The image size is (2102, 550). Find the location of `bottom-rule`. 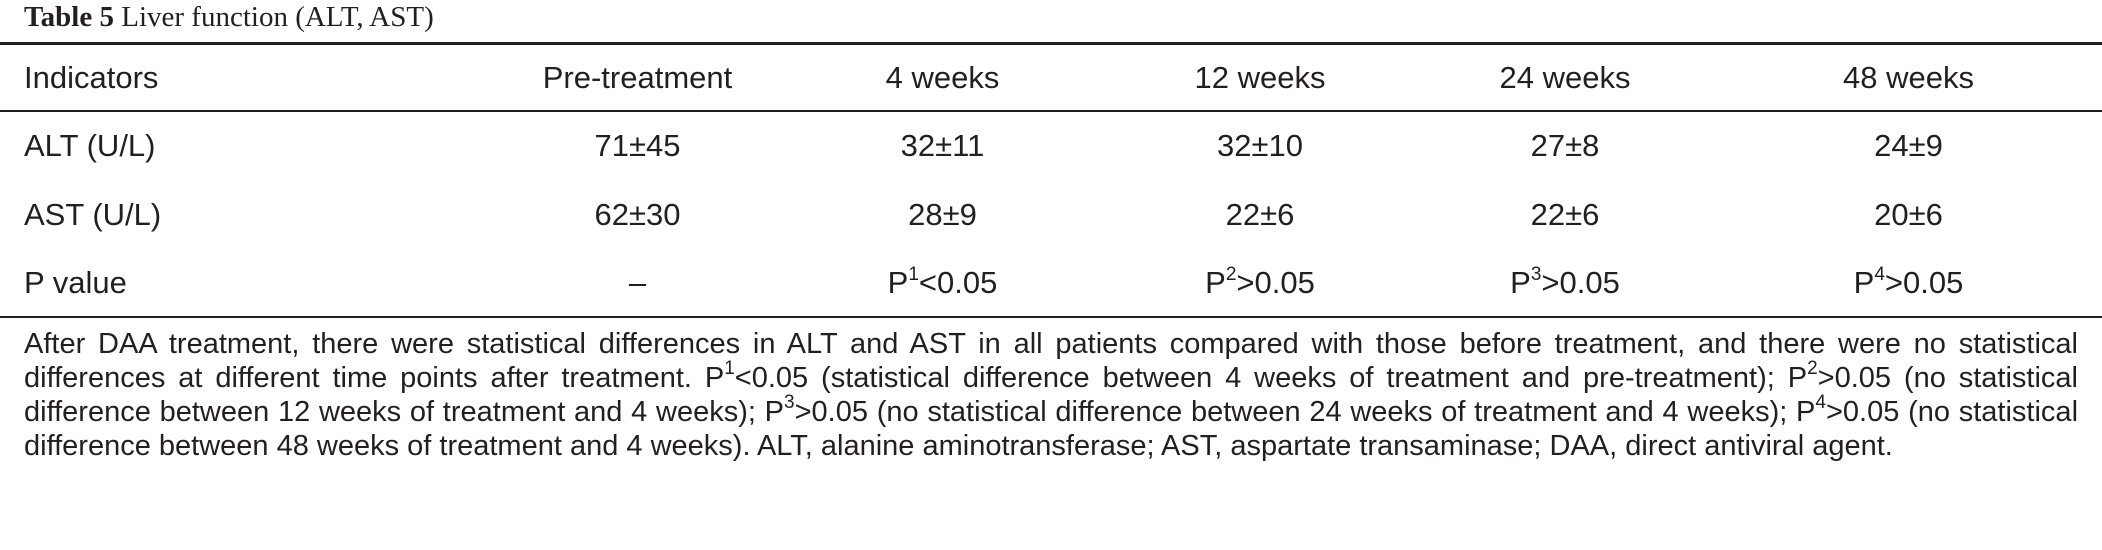

bottom-rule is located at coordinates (1051, 317).